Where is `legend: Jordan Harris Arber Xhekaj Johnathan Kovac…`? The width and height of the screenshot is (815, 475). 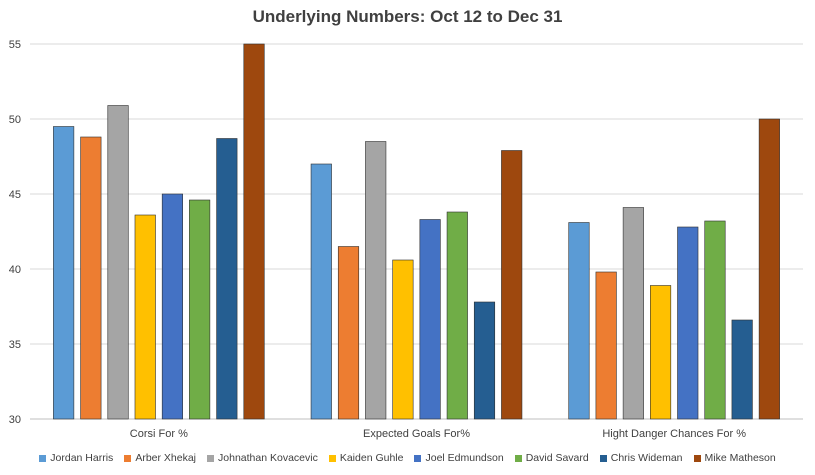 legend: Jordan Harris Arber Xhekaj Johnathan Kovac… is located at coordinates (407, 458).